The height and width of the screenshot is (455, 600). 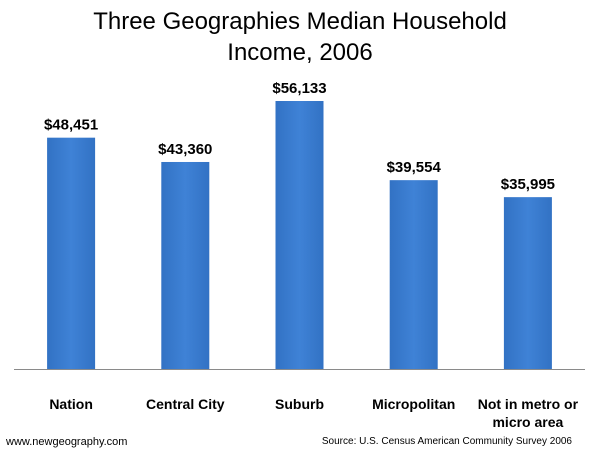 I want to click on category-label-4-line-1: micro area, so click(x=527, y=422).